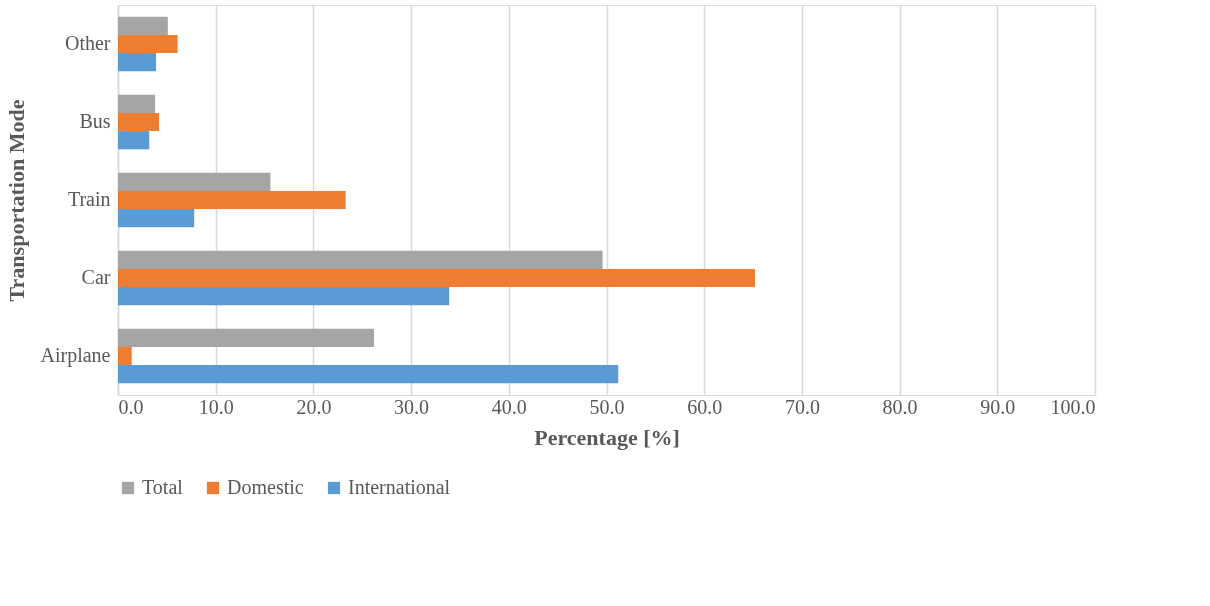 This screenshot has width=1210, height=606. What do you see at coordinates (399, 487) in the screenshot?
I see `legend-label: International` at bounding box center [399, 487].